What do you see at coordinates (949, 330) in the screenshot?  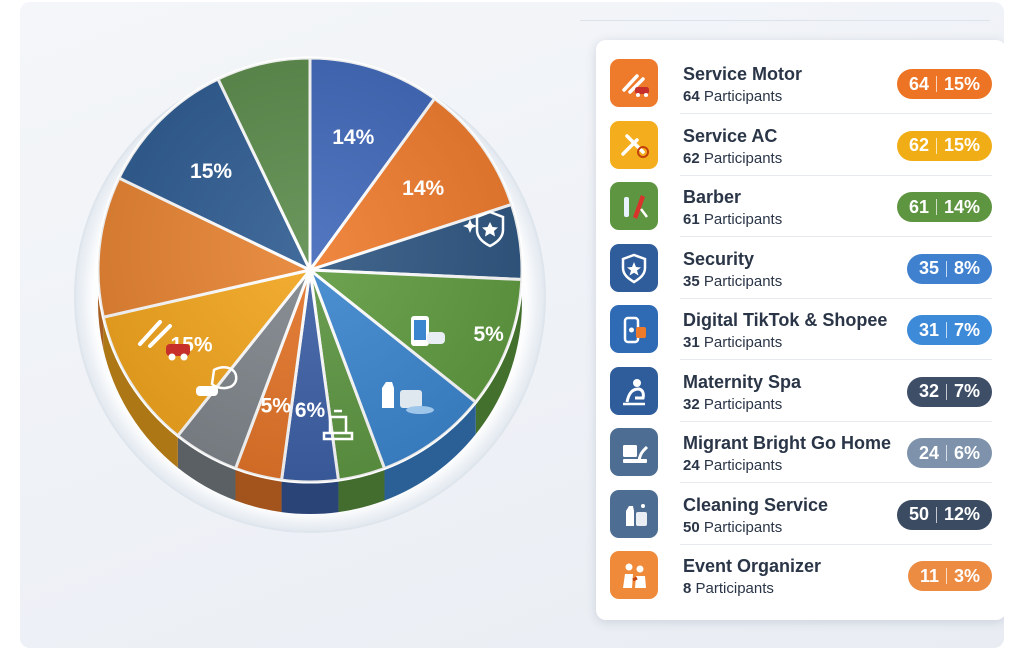 I see `legend-badge: 31 7%` at bounding box center [949, 330].